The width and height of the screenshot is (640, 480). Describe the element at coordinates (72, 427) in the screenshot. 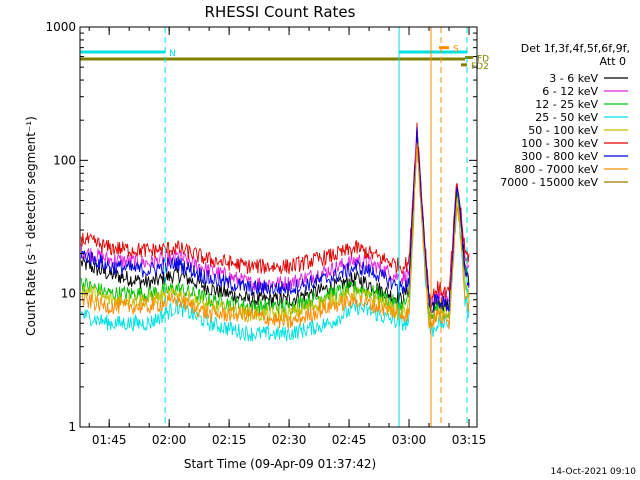

I see `y-tick-label: 1` at that location.